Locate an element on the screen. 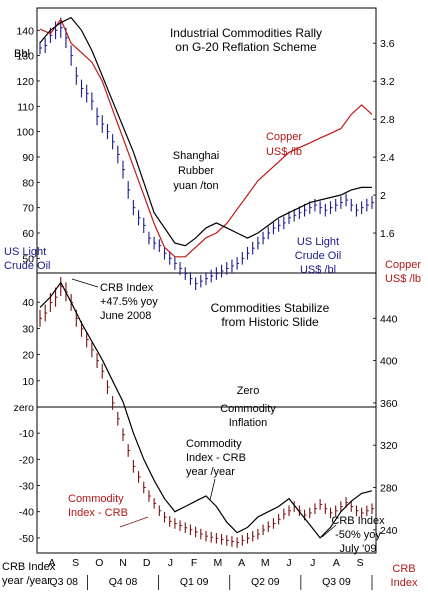 The width and height of the screenshot is (428, 593). bottom-left-tick-label: 30 is located at coordinates (28, 329).